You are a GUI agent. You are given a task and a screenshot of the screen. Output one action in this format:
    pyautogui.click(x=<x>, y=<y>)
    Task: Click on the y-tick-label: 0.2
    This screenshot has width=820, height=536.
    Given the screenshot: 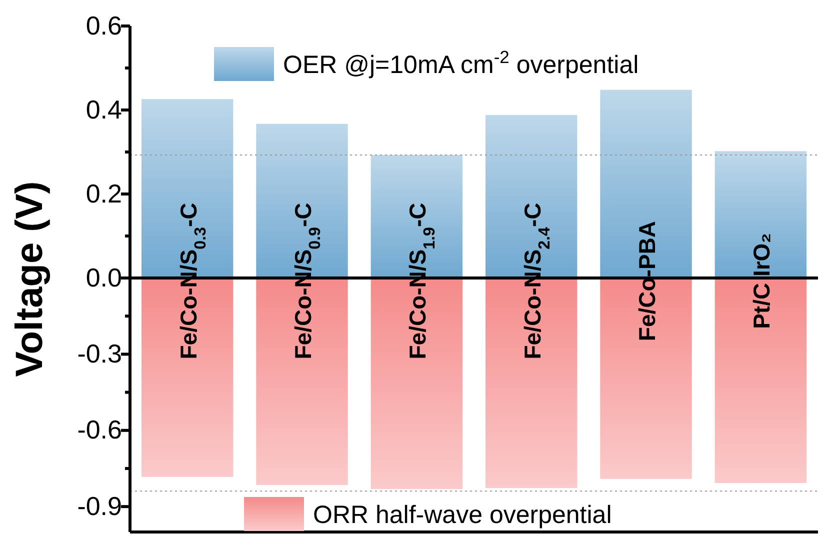 What is the action you would take?
    pyautogui.click(x=104, y=193)
    